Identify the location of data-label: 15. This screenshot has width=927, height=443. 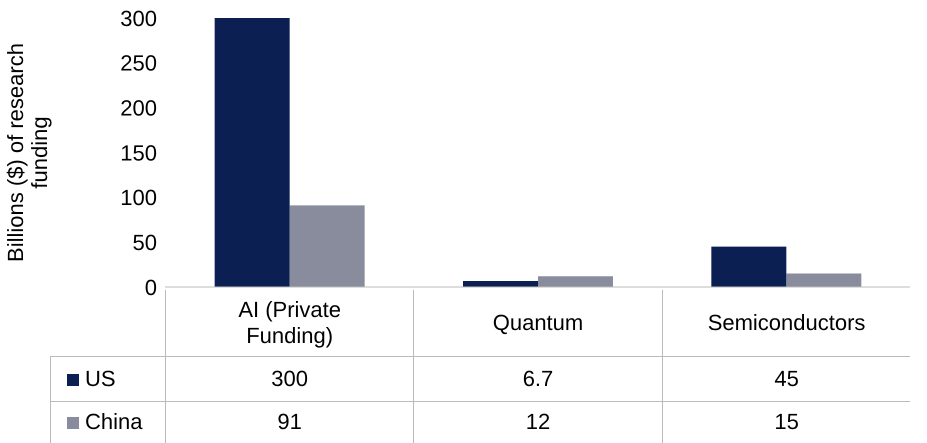
(786, 422).